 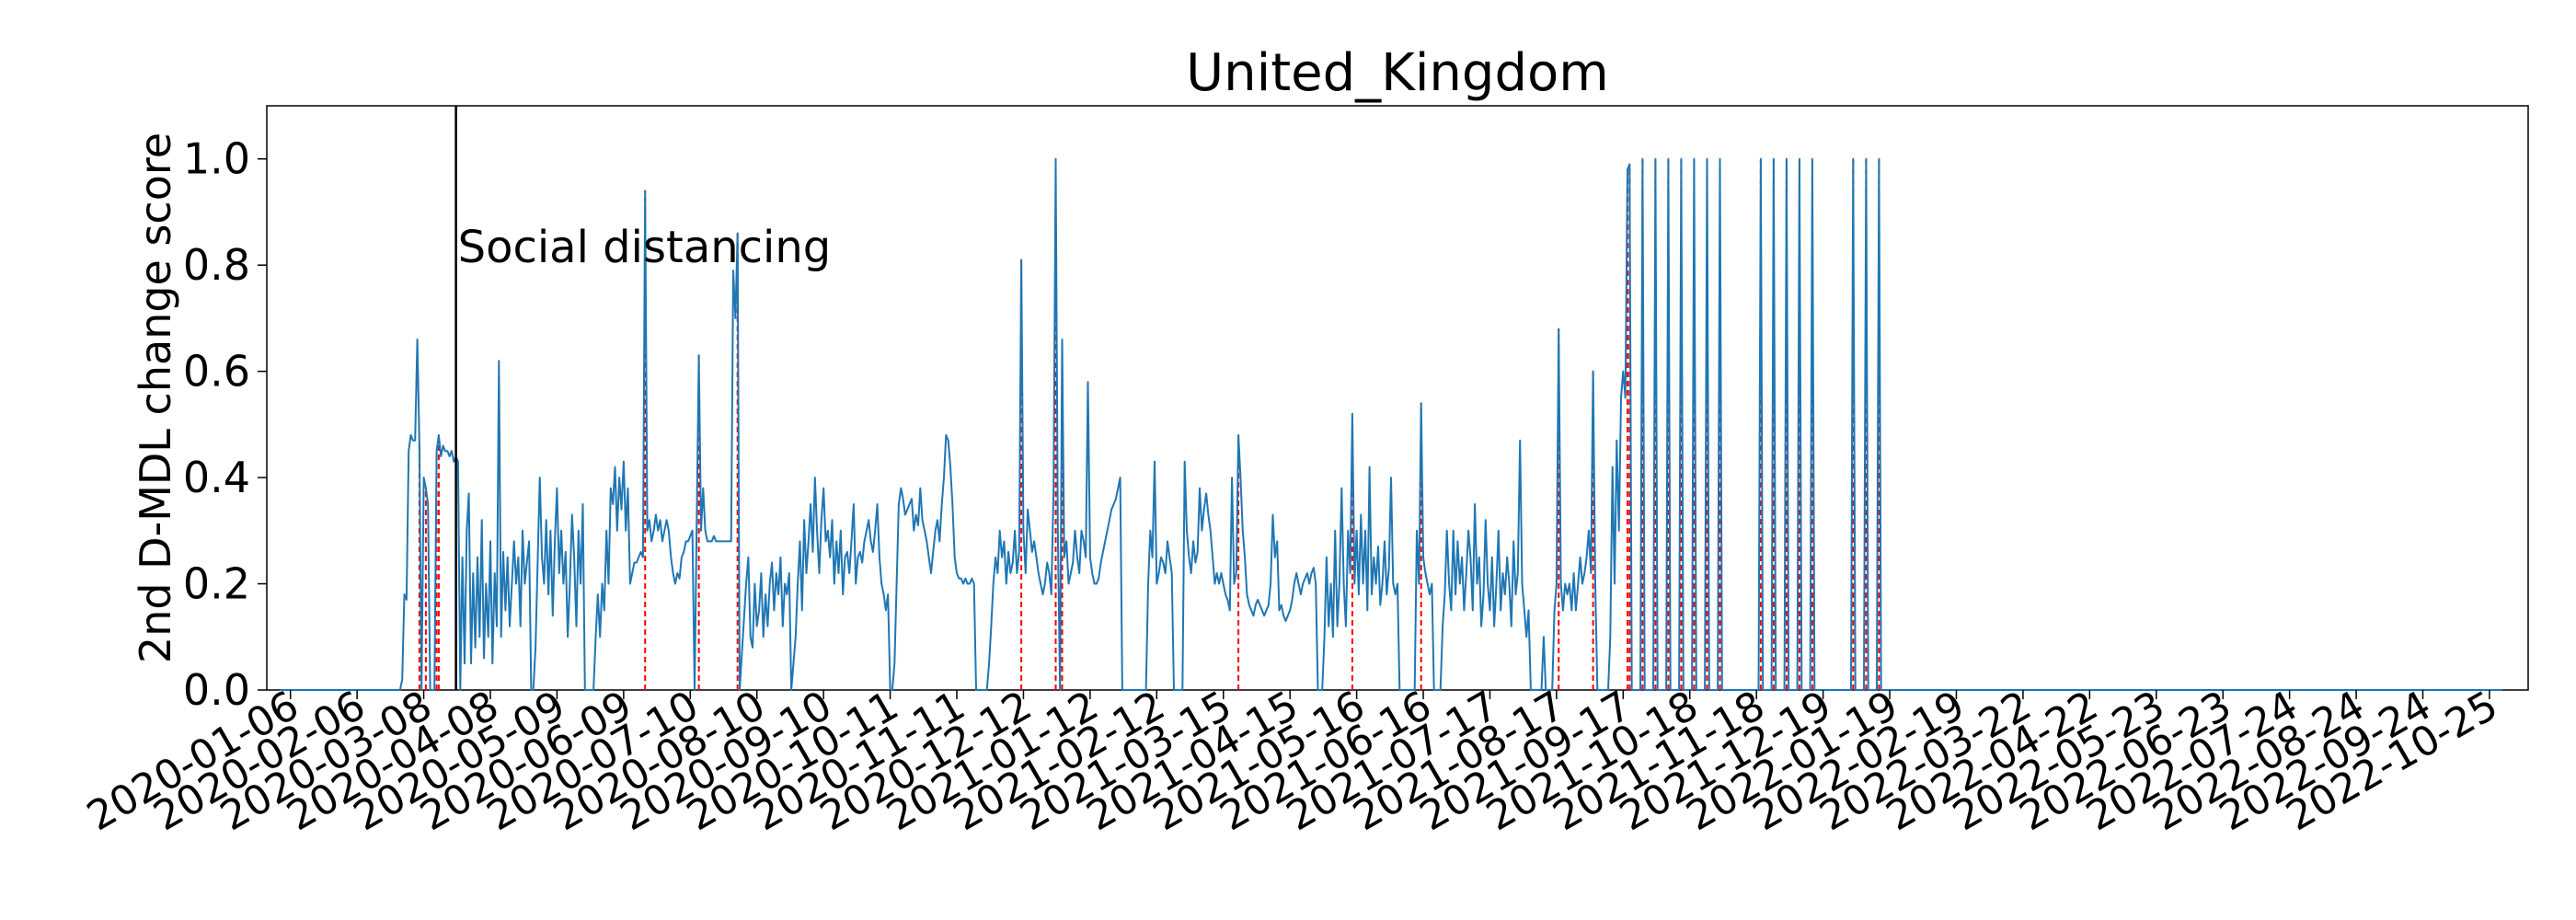 I want to click on y-tick-label: 0.4, so click(x=216, y=477).